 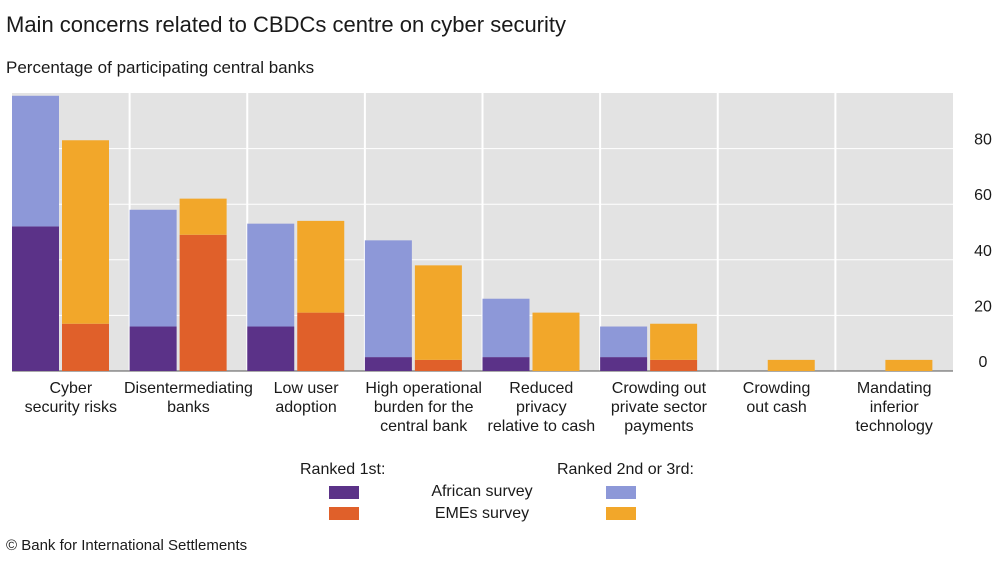 What do you see at coordinates (482, 491) in the screenshot?
I see `legend-african-label: African survey` at bounding box center [482, 491].